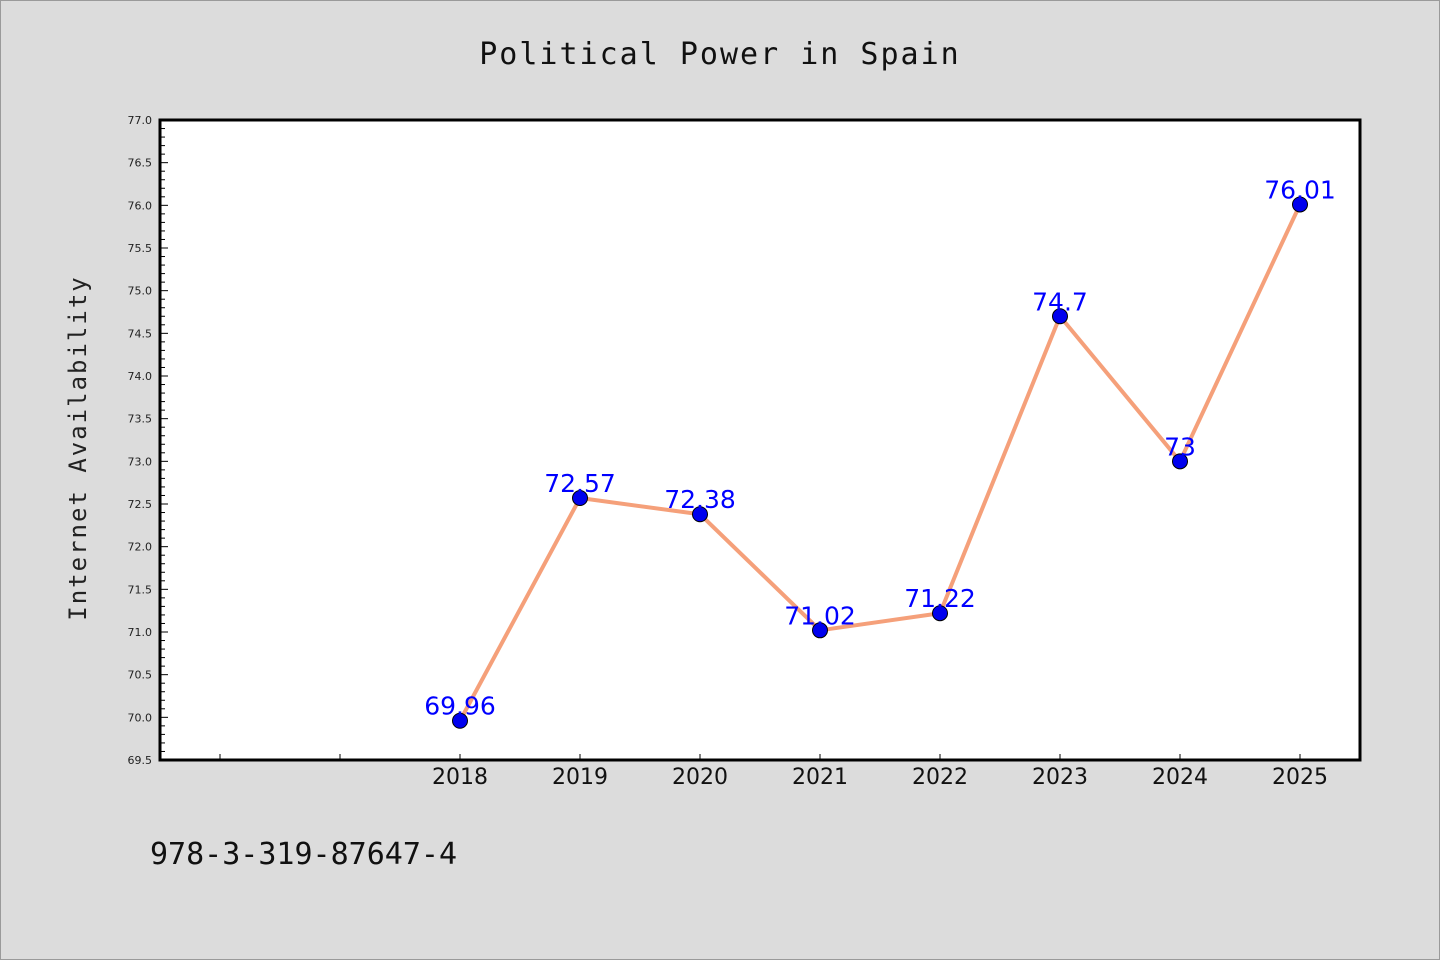 This screenshot has height=960, width=1440. I want to click on data-label: 72.38, so click(700, 499).